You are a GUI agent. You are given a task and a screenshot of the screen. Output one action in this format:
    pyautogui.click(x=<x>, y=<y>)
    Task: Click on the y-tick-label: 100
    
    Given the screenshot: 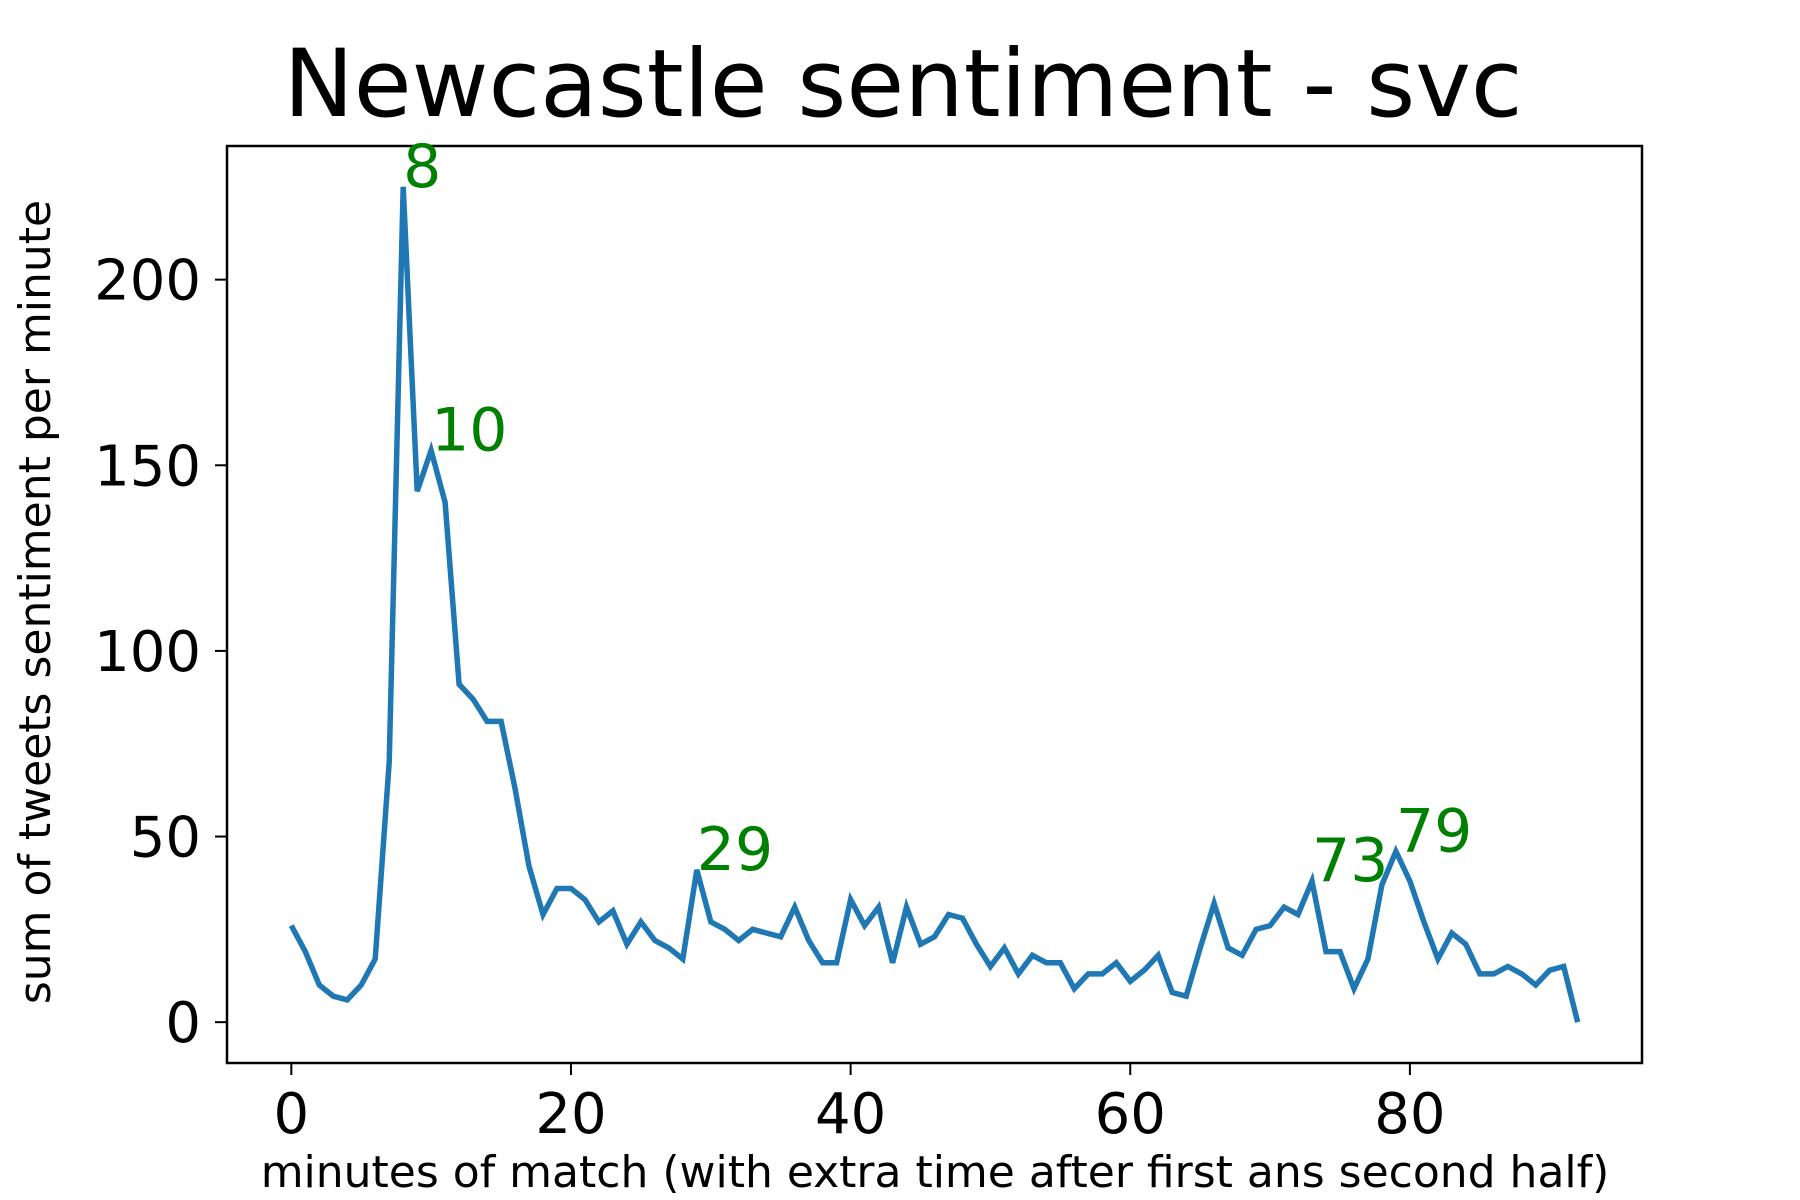 What is the action you would take?
    pyautogui.click(x=147, y=652)
    